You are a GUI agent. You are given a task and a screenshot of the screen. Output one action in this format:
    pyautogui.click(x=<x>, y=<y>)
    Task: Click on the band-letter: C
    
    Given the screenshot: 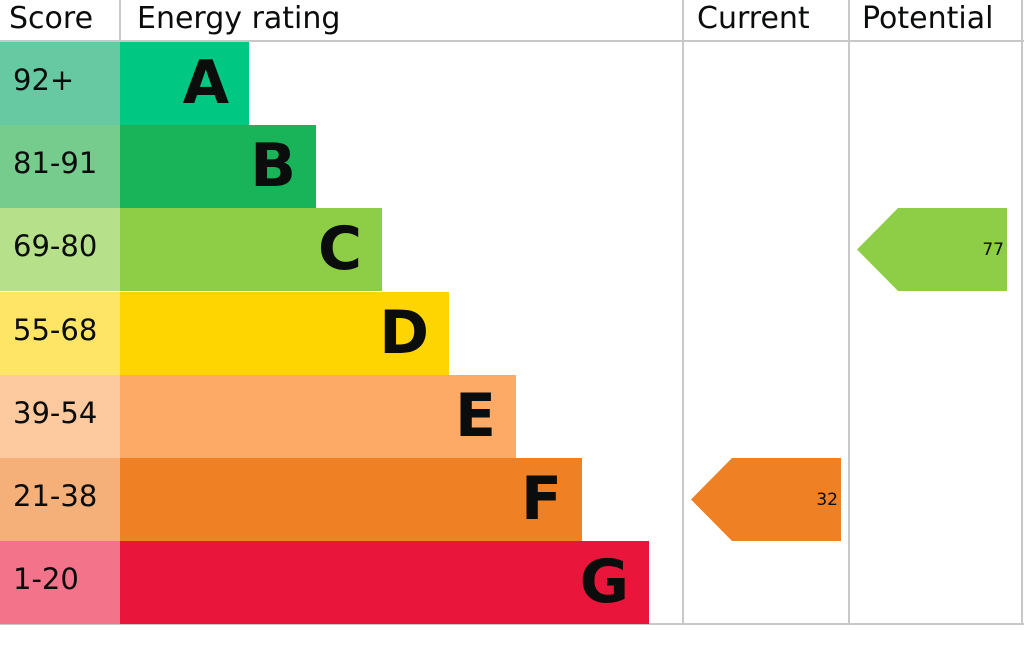 What is the action you would take?
    pyautogui.click(x=339, y=249)
    